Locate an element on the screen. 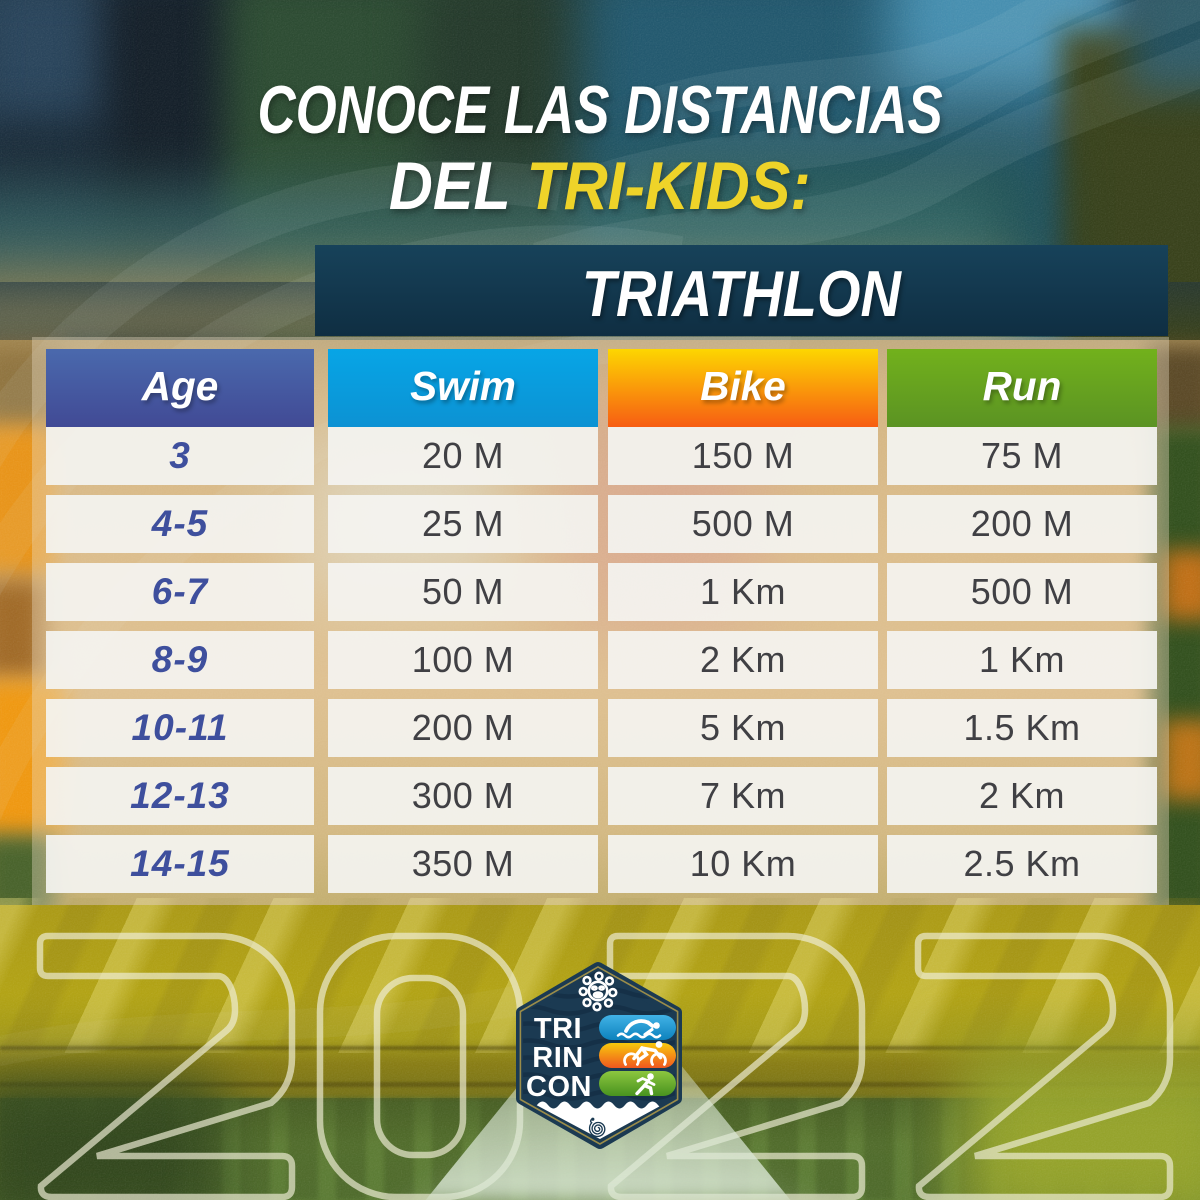 The height and width of the screenshot is (1200, 1200). svg-text: CON is located at coordinates (559, 1087).